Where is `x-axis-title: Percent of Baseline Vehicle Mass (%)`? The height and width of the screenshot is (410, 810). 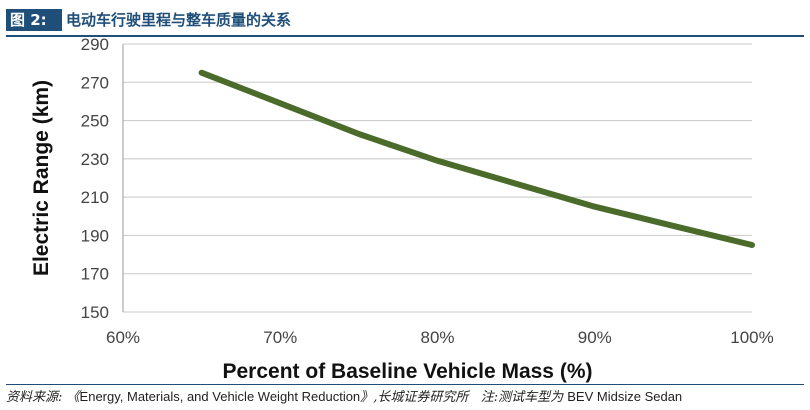
x-axis-title: Percent of Baseline Vehicle Mass (%) is located at coordinates (408, 371).